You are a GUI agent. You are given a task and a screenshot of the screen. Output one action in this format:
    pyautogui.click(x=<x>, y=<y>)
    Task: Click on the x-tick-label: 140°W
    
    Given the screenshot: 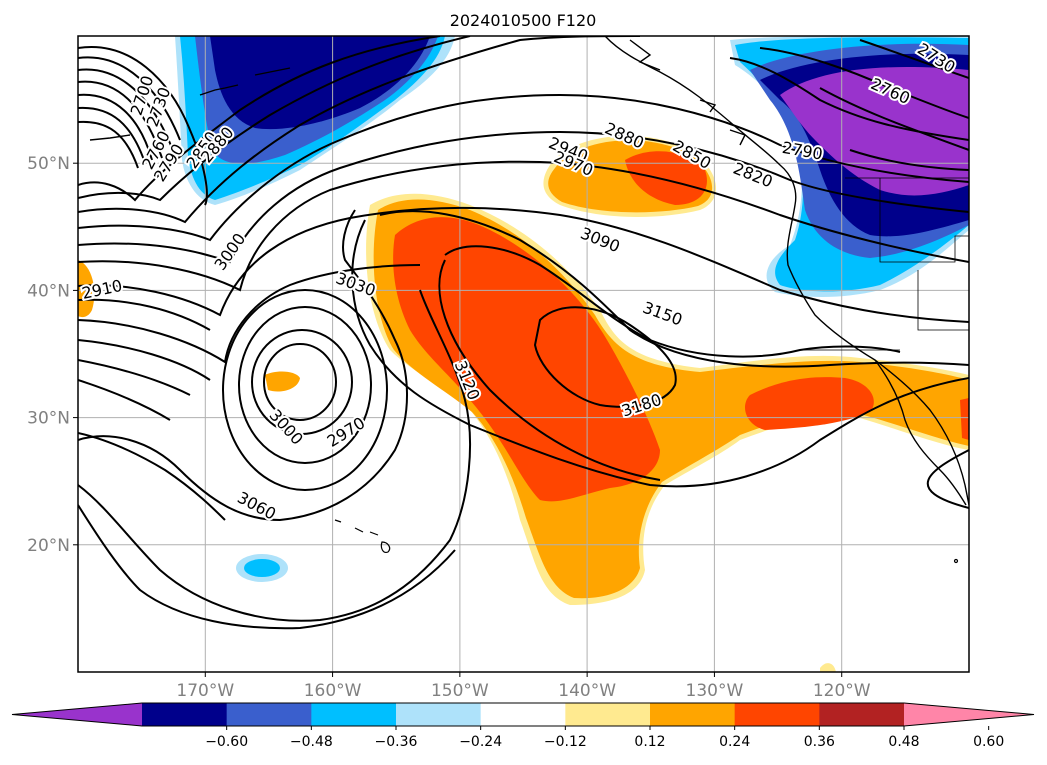 What is the action you would take?
    pyautogui.click(x=587, y=691)
    